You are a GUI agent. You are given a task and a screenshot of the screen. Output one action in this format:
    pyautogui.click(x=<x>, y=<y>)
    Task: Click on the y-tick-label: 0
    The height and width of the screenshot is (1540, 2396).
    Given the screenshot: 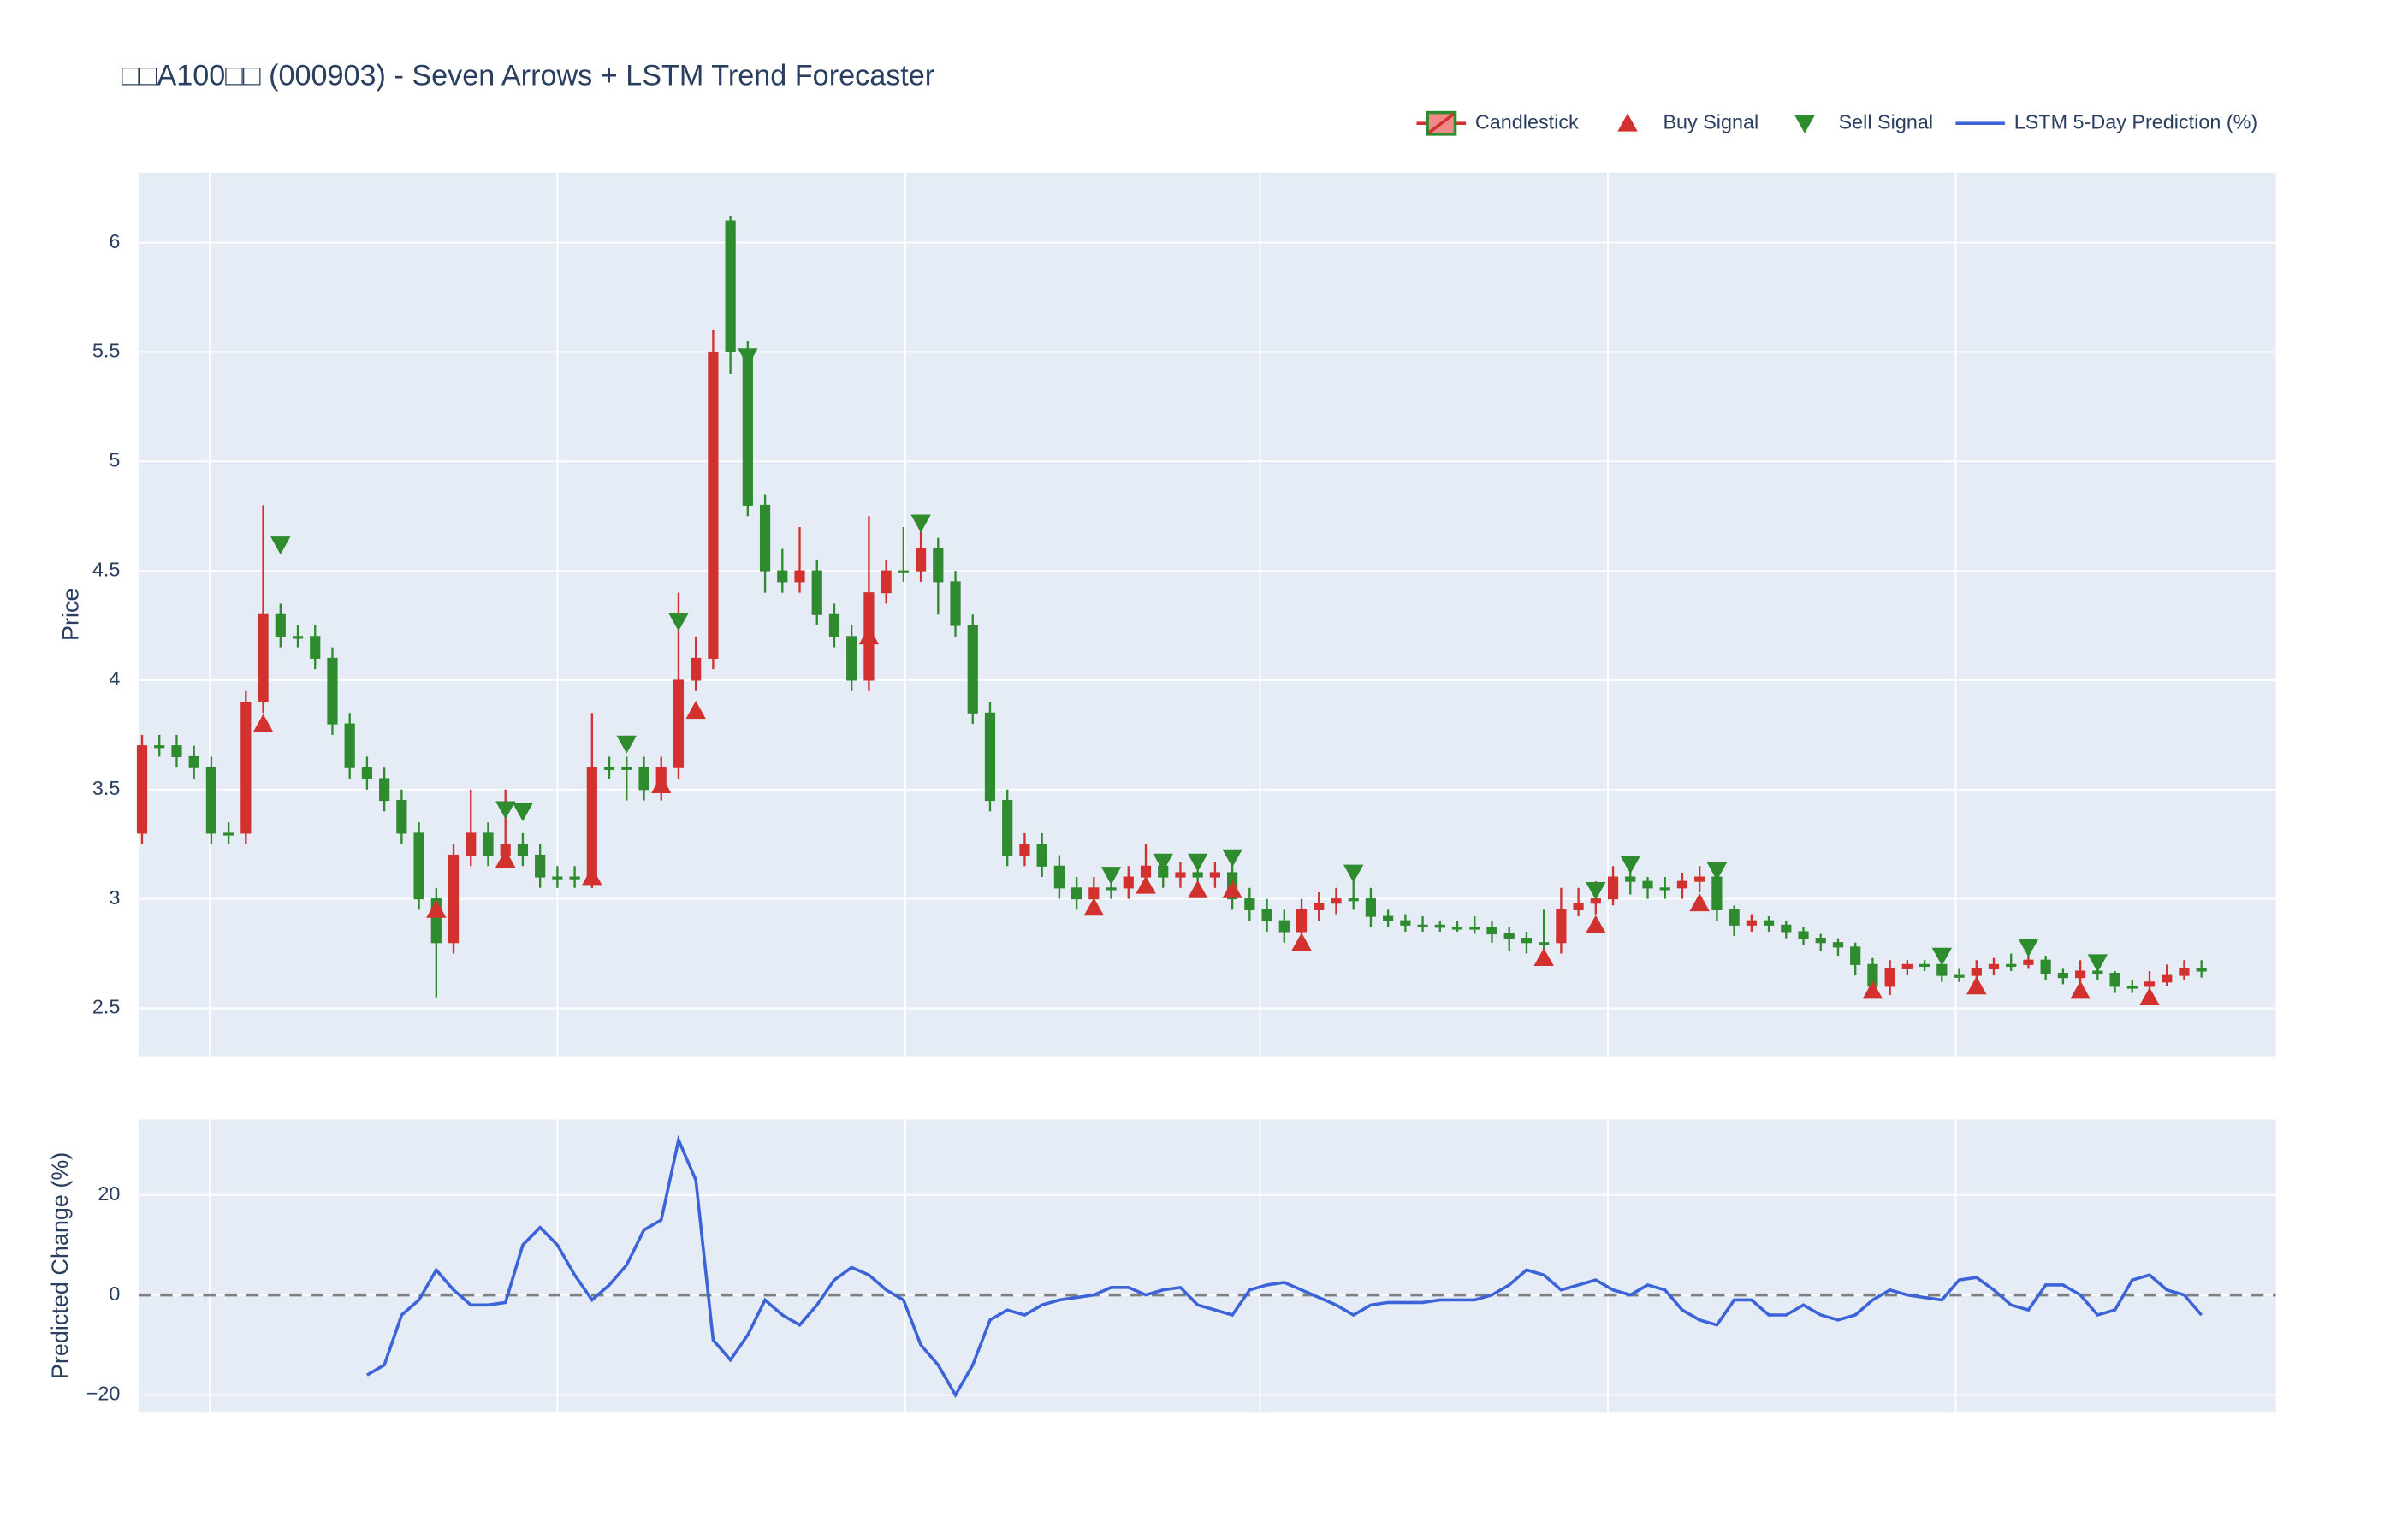 What is the action you would take?
    pyautogui.click(x=114, y=1293)
    